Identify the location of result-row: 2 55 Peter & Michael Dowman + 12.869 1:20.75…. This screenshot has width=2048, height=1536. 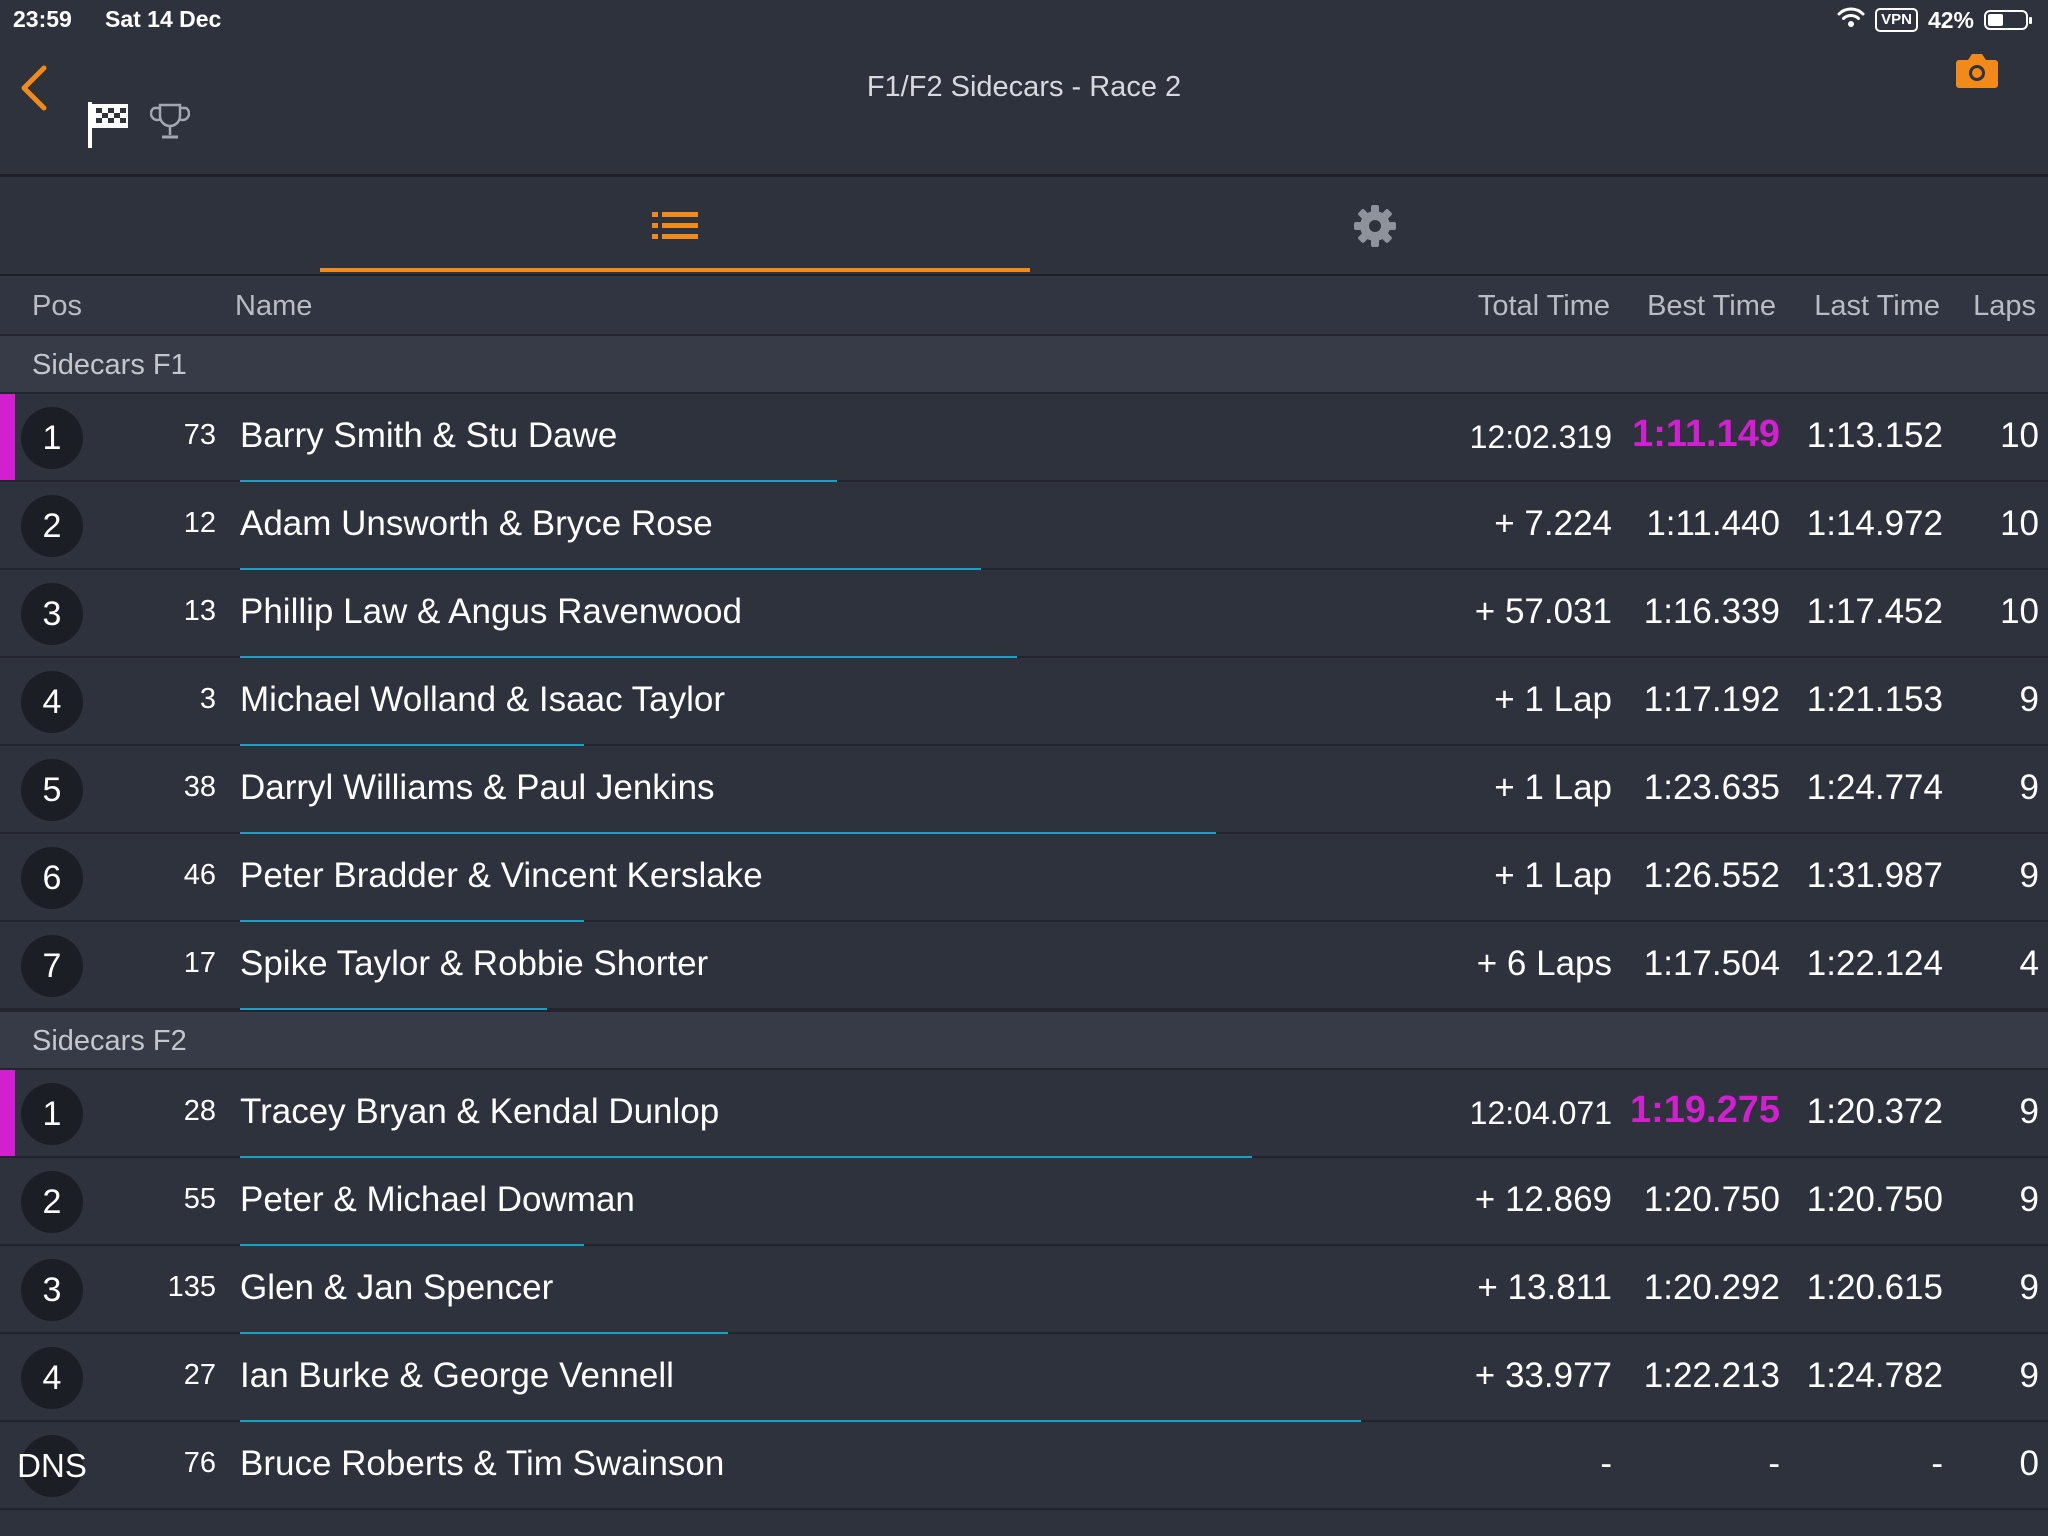
(1024, 1202).